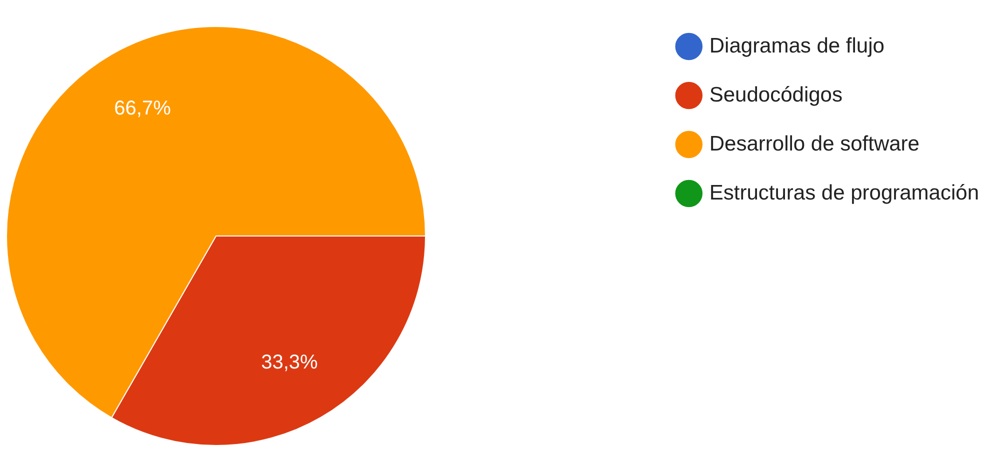 The image size is (995, 476). I want to click on data-label: 66,7%, so click(143, 109).